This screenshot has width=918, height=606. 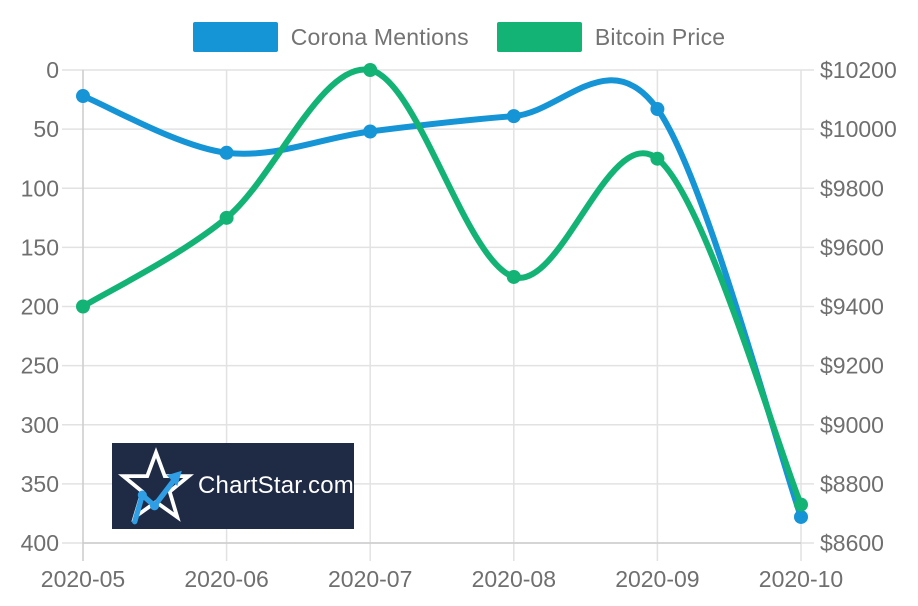 What do you see at coordinates (852, 484) in the screenshot?
I see `right-axis-tick-label: $8800` at bounding box center [852, 484].